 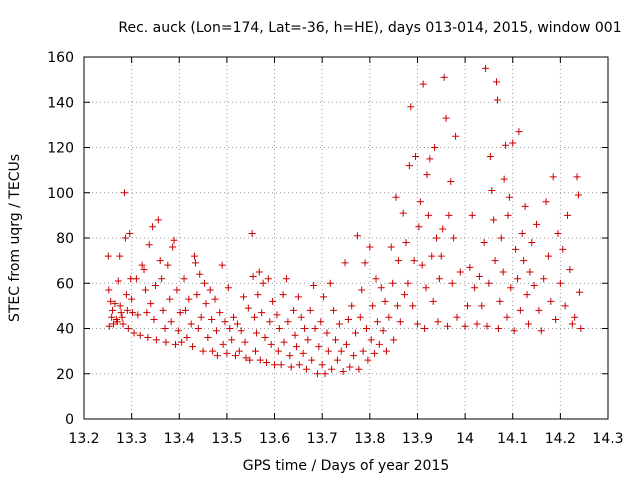 What do you see at coordinates (65, 239) in the screenshot?
I see `y-tick-label: 80` at bounding box center [65, 239].